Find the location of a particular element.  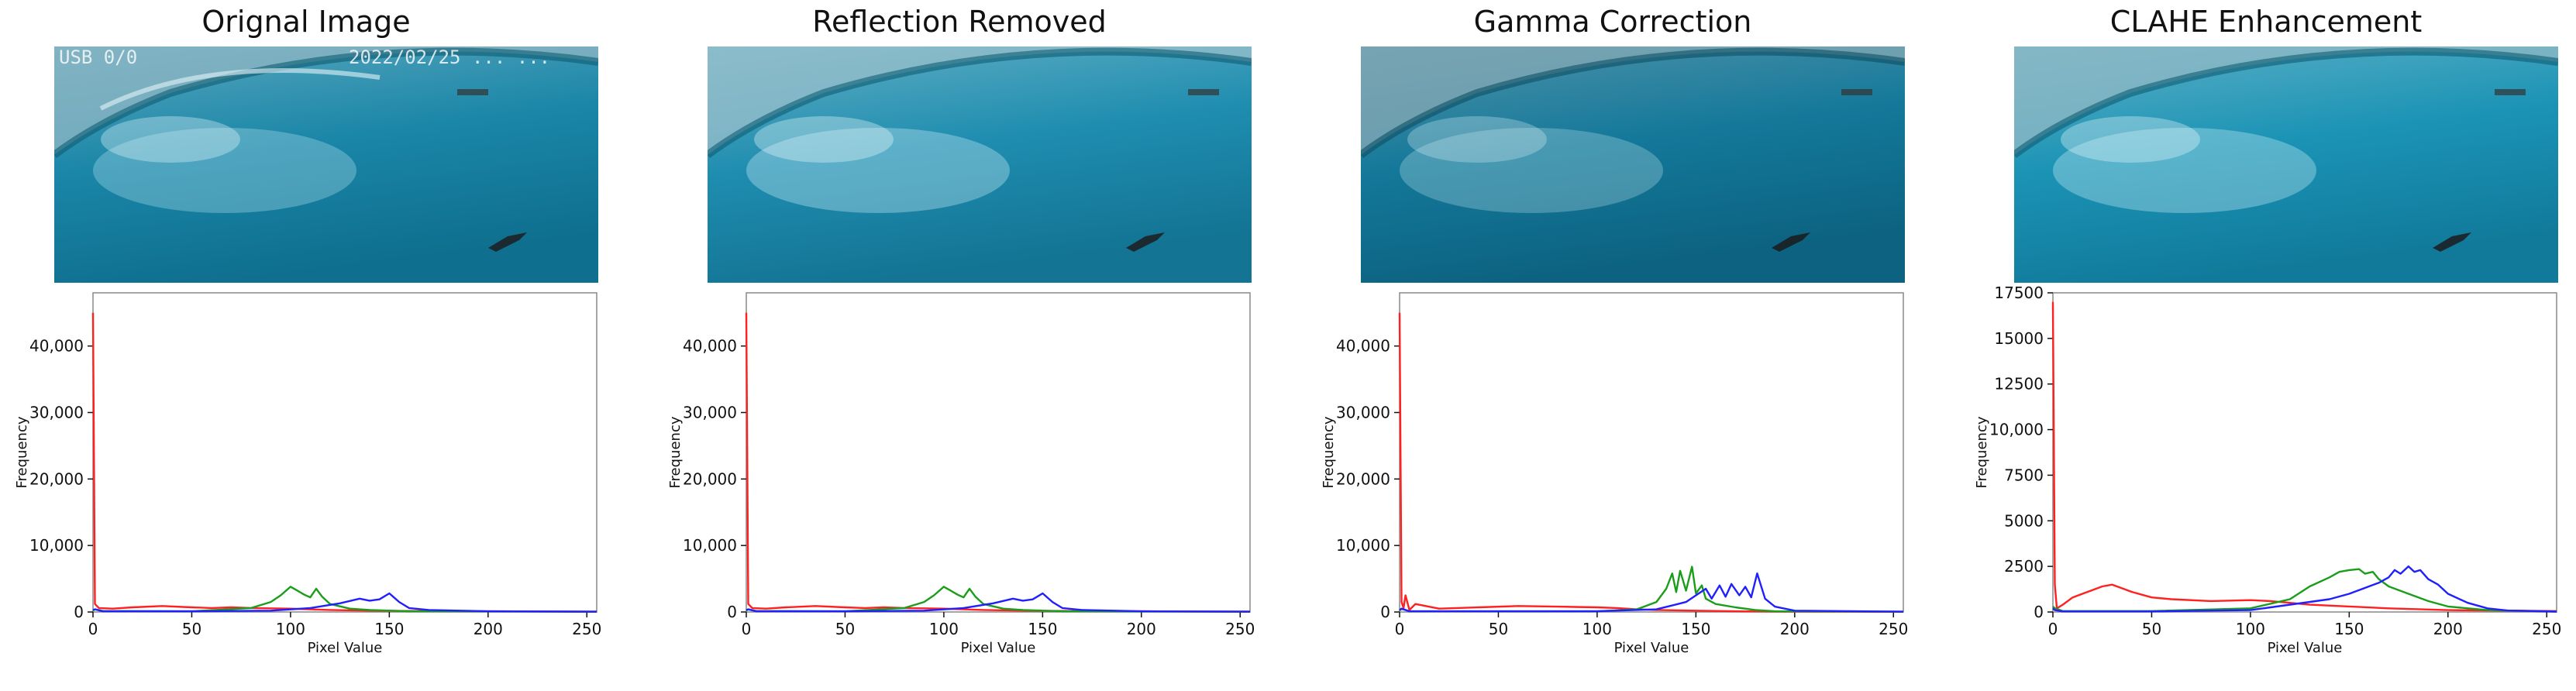

chart-title: Reflection Removed is located at coordinates (959, 22).